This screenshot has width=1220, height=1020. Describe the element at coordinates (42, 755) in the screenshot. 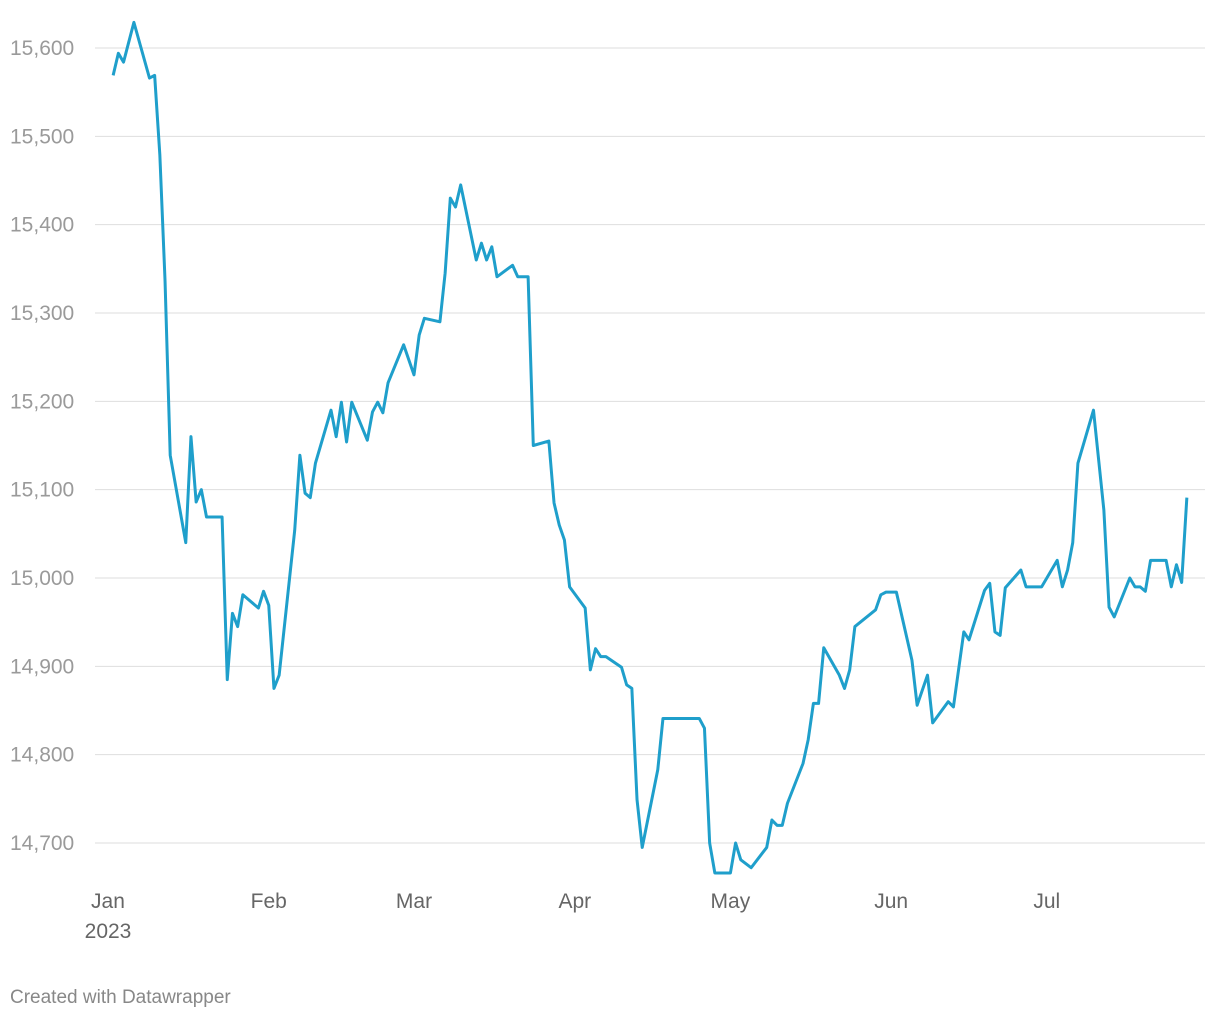

I see `y-tick-label: 14,800` at that location.